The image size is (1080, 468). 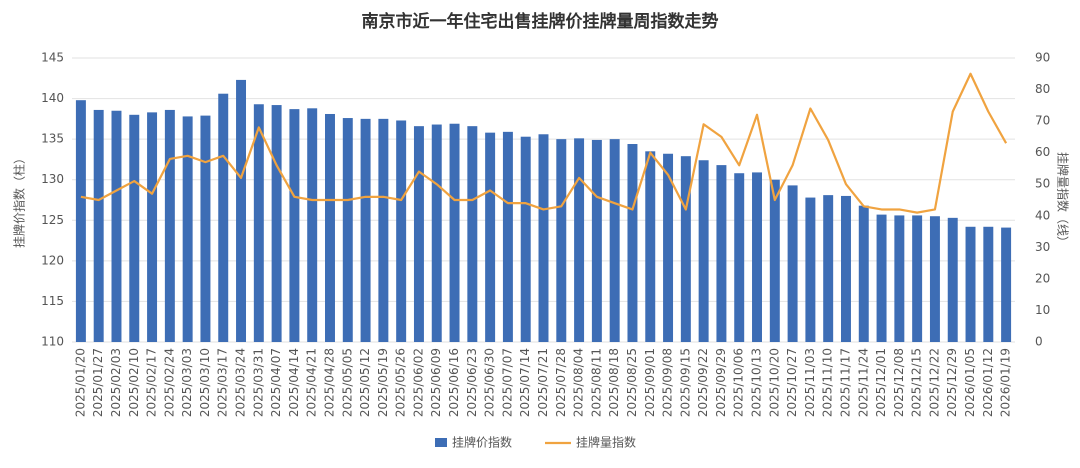 I want to click on x-tick-label: 2025/04/28, so click(x=329, y=382).